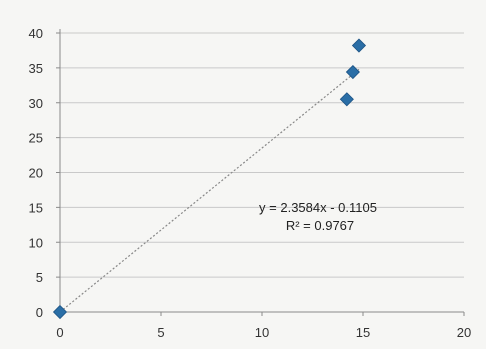 This screenshot has height=349, width=486. I want to click on y-tick-label-15: 15, so click(36, 207).